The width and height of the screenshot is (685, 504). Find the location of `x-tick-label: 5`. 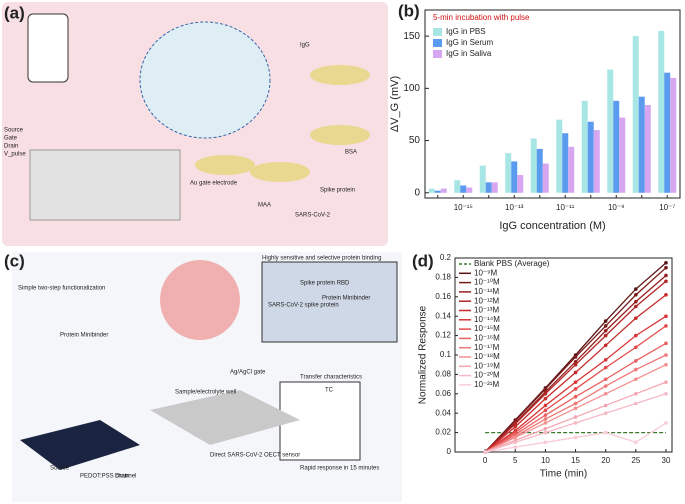

x-tick-label: 5 is located at coordinates (515, 460).